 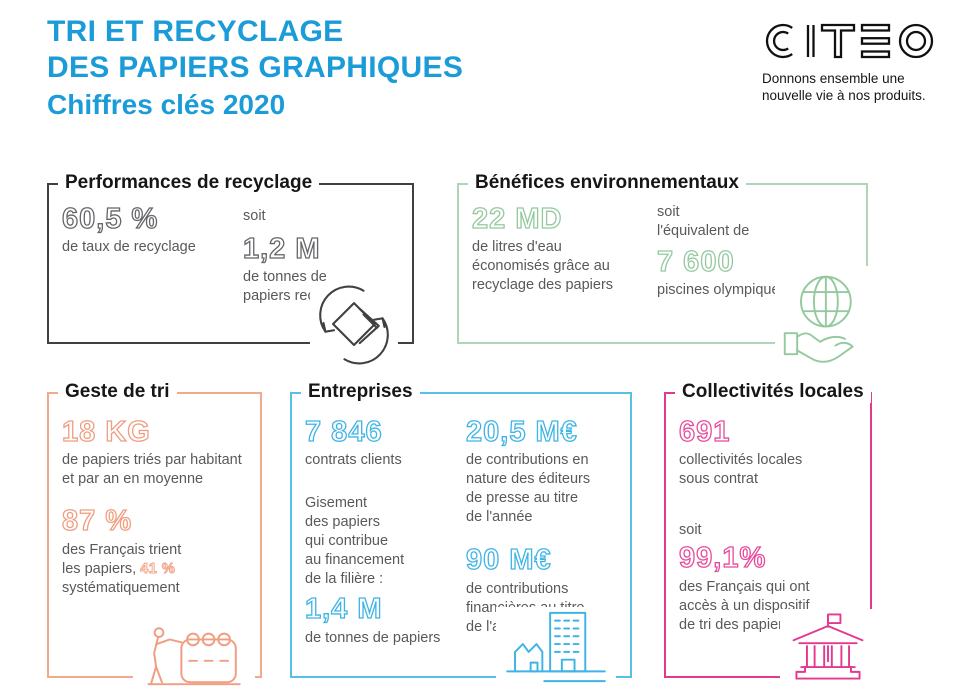 I want to click on local-authorities-value: 691, so click(x=704, y=431).